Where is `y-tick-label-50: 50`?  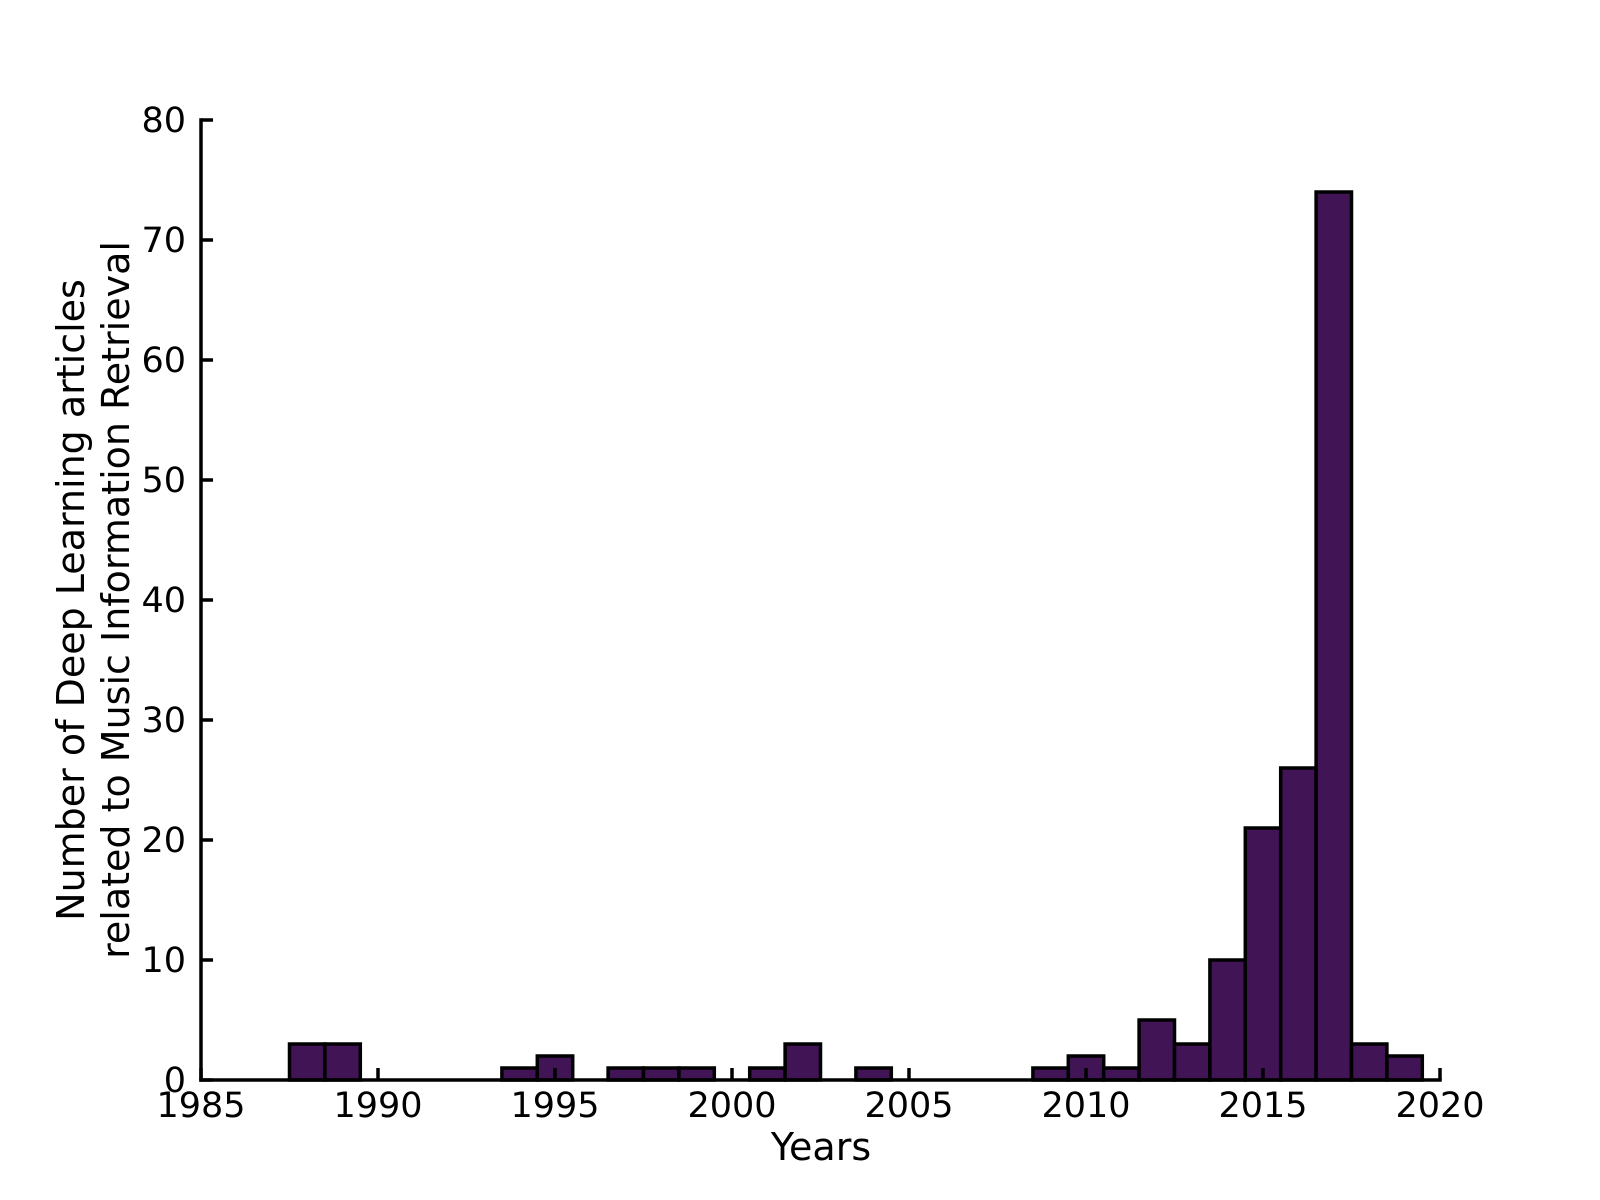 y-tick-label-50: 50 is located at coordinates (163, 481).